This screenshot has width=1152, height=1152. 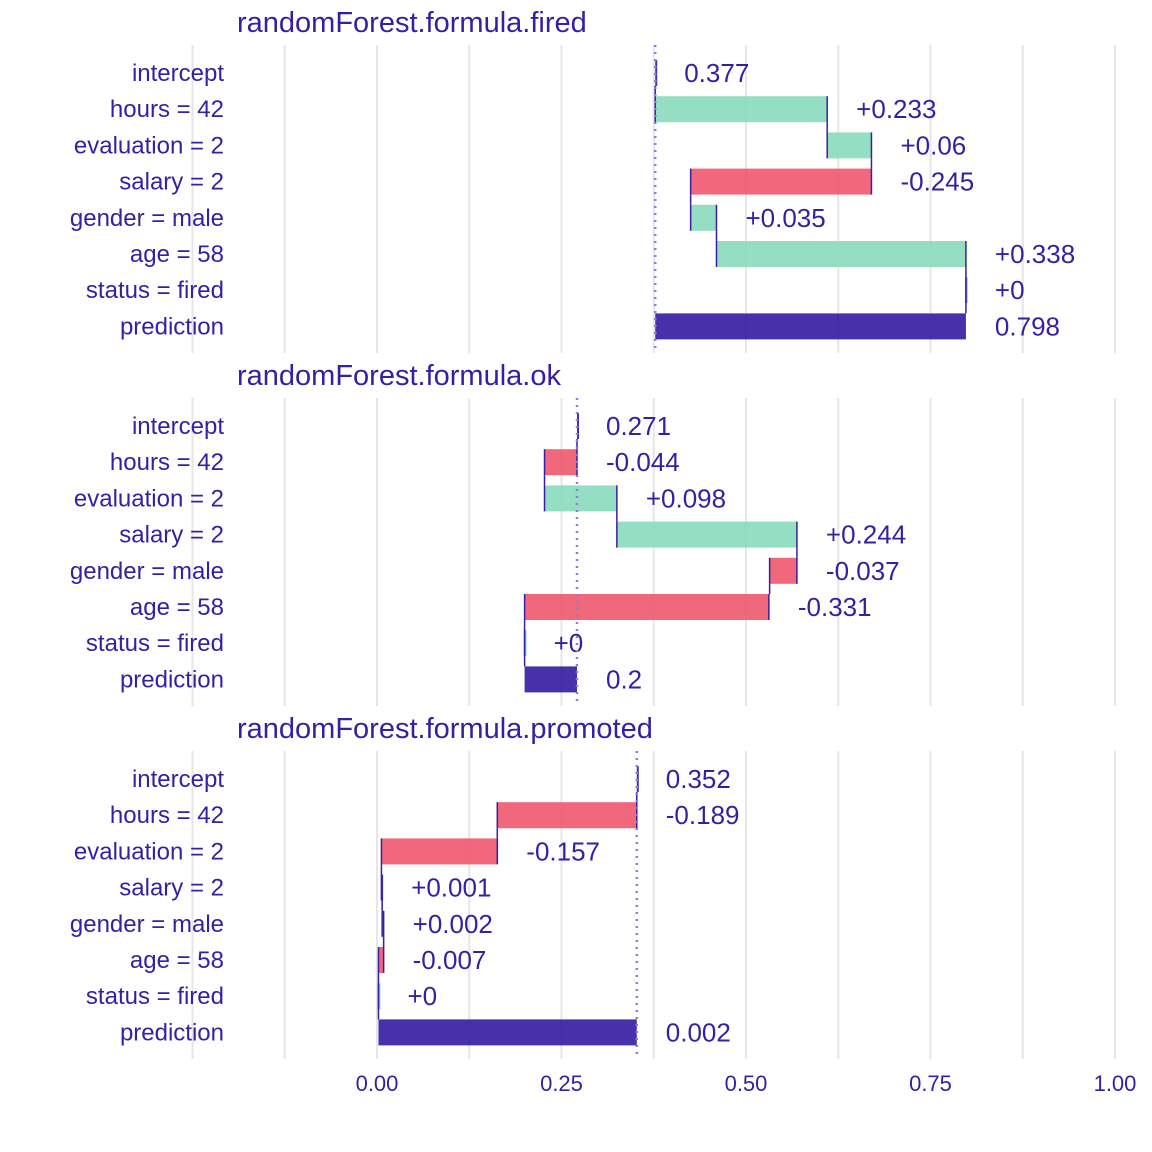 What do you see at coordinates (930, 1083) in the screenshot?
I see `x-tick-label: 0.75` at bounding box center [930, 1083].